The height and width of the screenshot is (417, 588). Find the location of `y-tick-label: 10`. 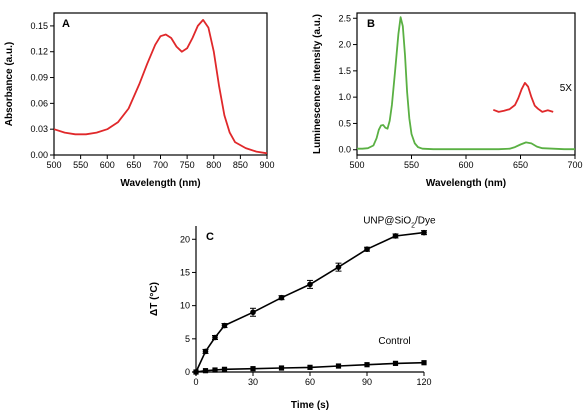

y-tick-label: 10 is located at coordinates (185, 306).